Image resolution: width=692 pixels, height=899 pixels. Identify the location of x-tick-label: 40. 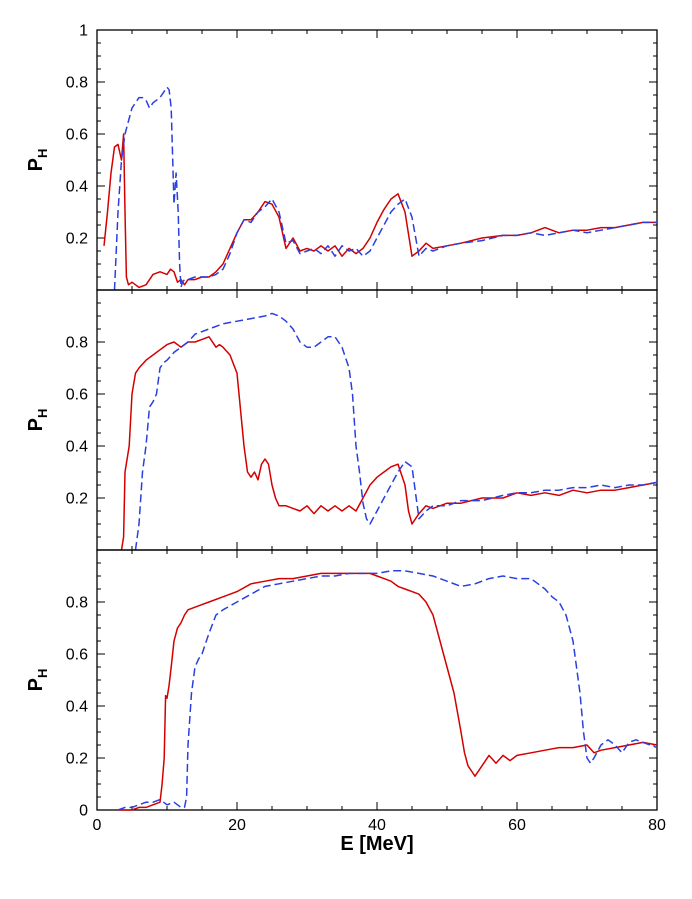
(377, 825).